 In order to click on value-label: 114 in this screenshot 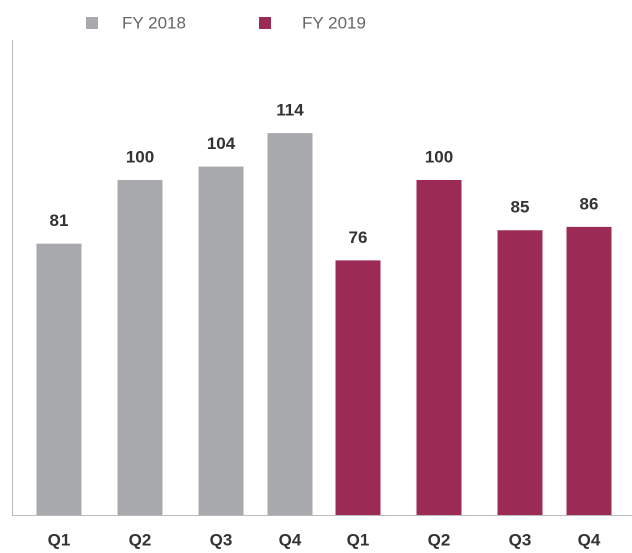, I will do `click(290, 110)`.